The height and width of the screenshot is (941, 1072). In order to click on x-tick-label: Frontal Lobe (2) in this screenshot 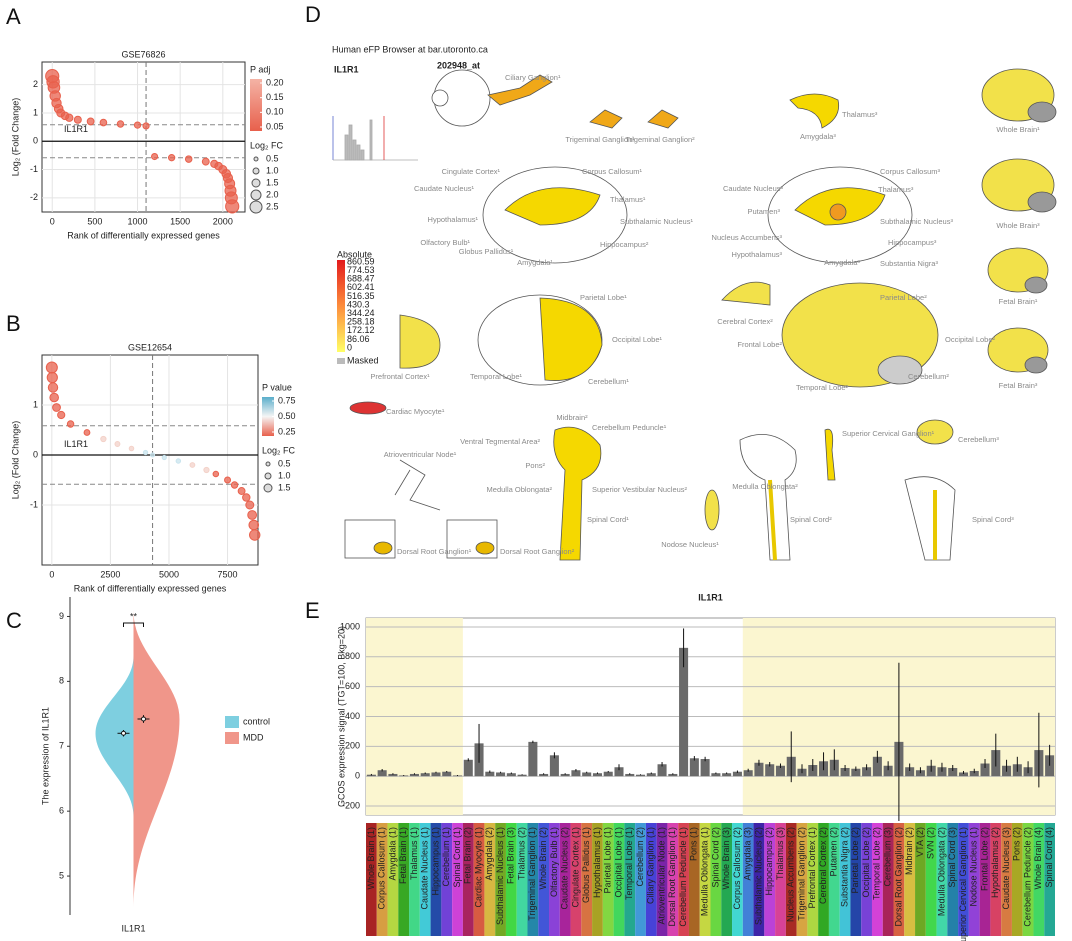, I will do `click(984, 859)`.